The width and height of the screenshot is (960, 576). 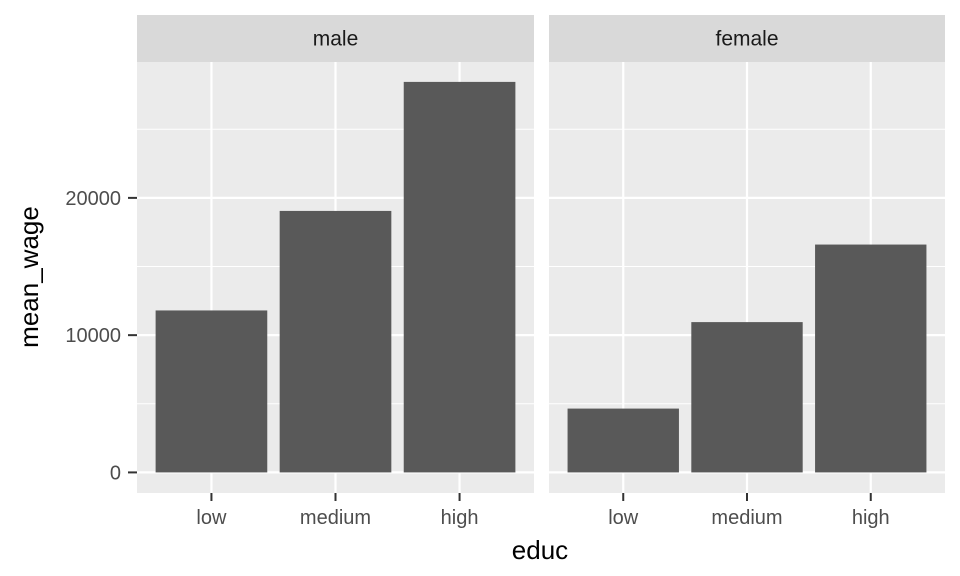 What do you see at coordinates (211, 391) in the screenshot?
I see `bar-male-low` at bounding box center [211, 391].